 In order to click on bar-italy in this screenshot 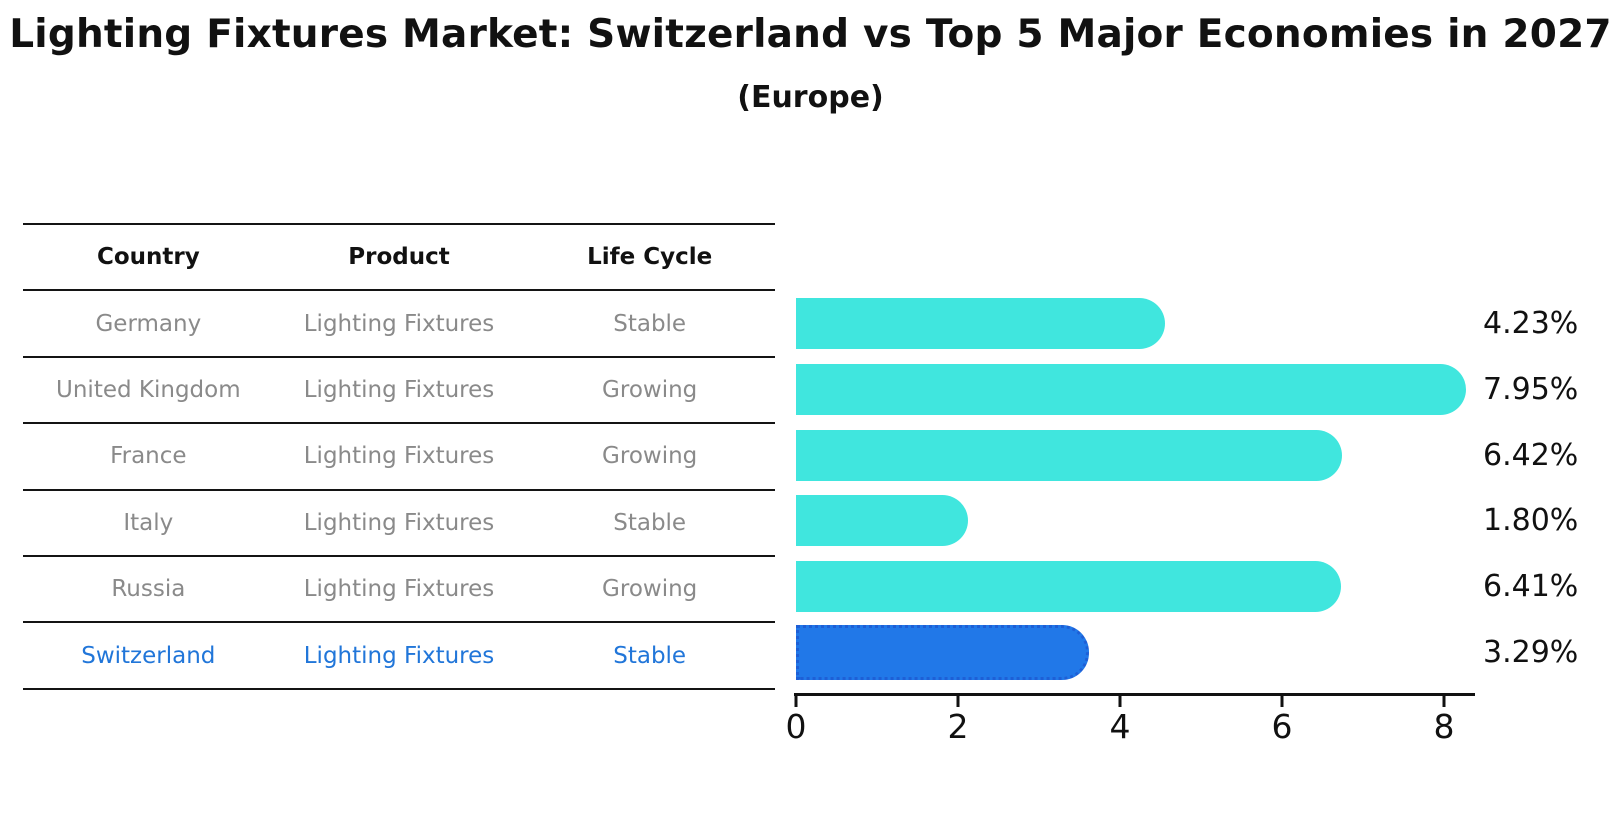, I will do `click(882, 521)`.